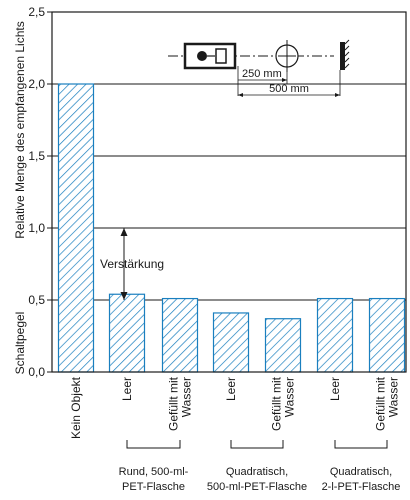  Describe the element at coordinates (180, 403) in the screenshot. I see `category-label-2: Gefüllt mitWasser` at that location.